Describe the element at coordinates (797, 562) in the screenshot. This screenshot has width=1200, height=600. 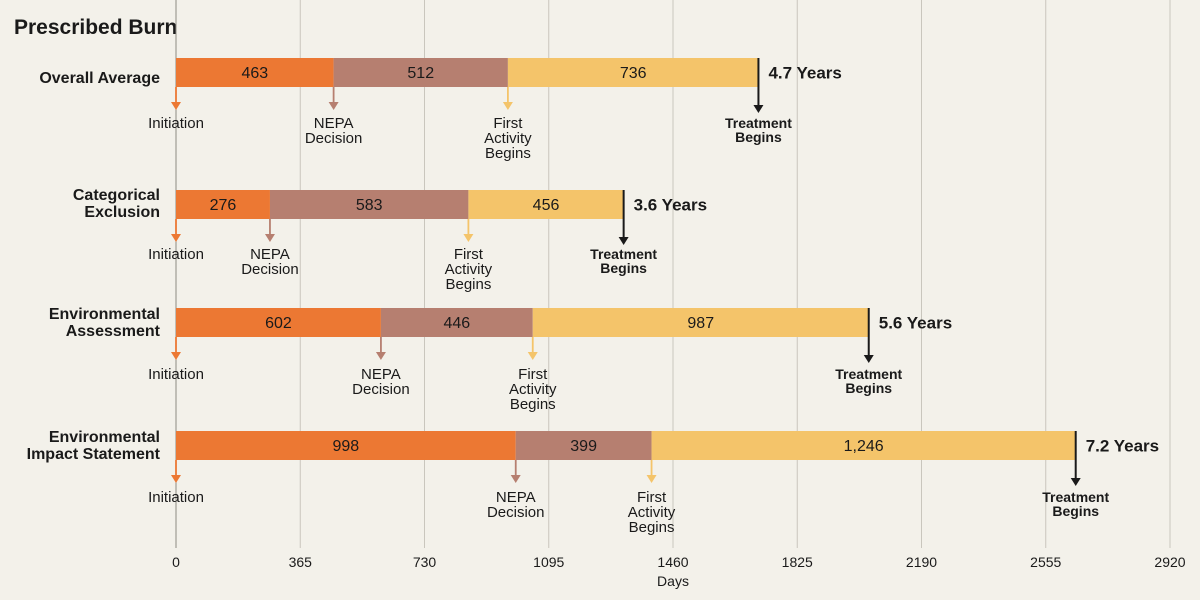
I see `x-tick-label: 1825` at that location.